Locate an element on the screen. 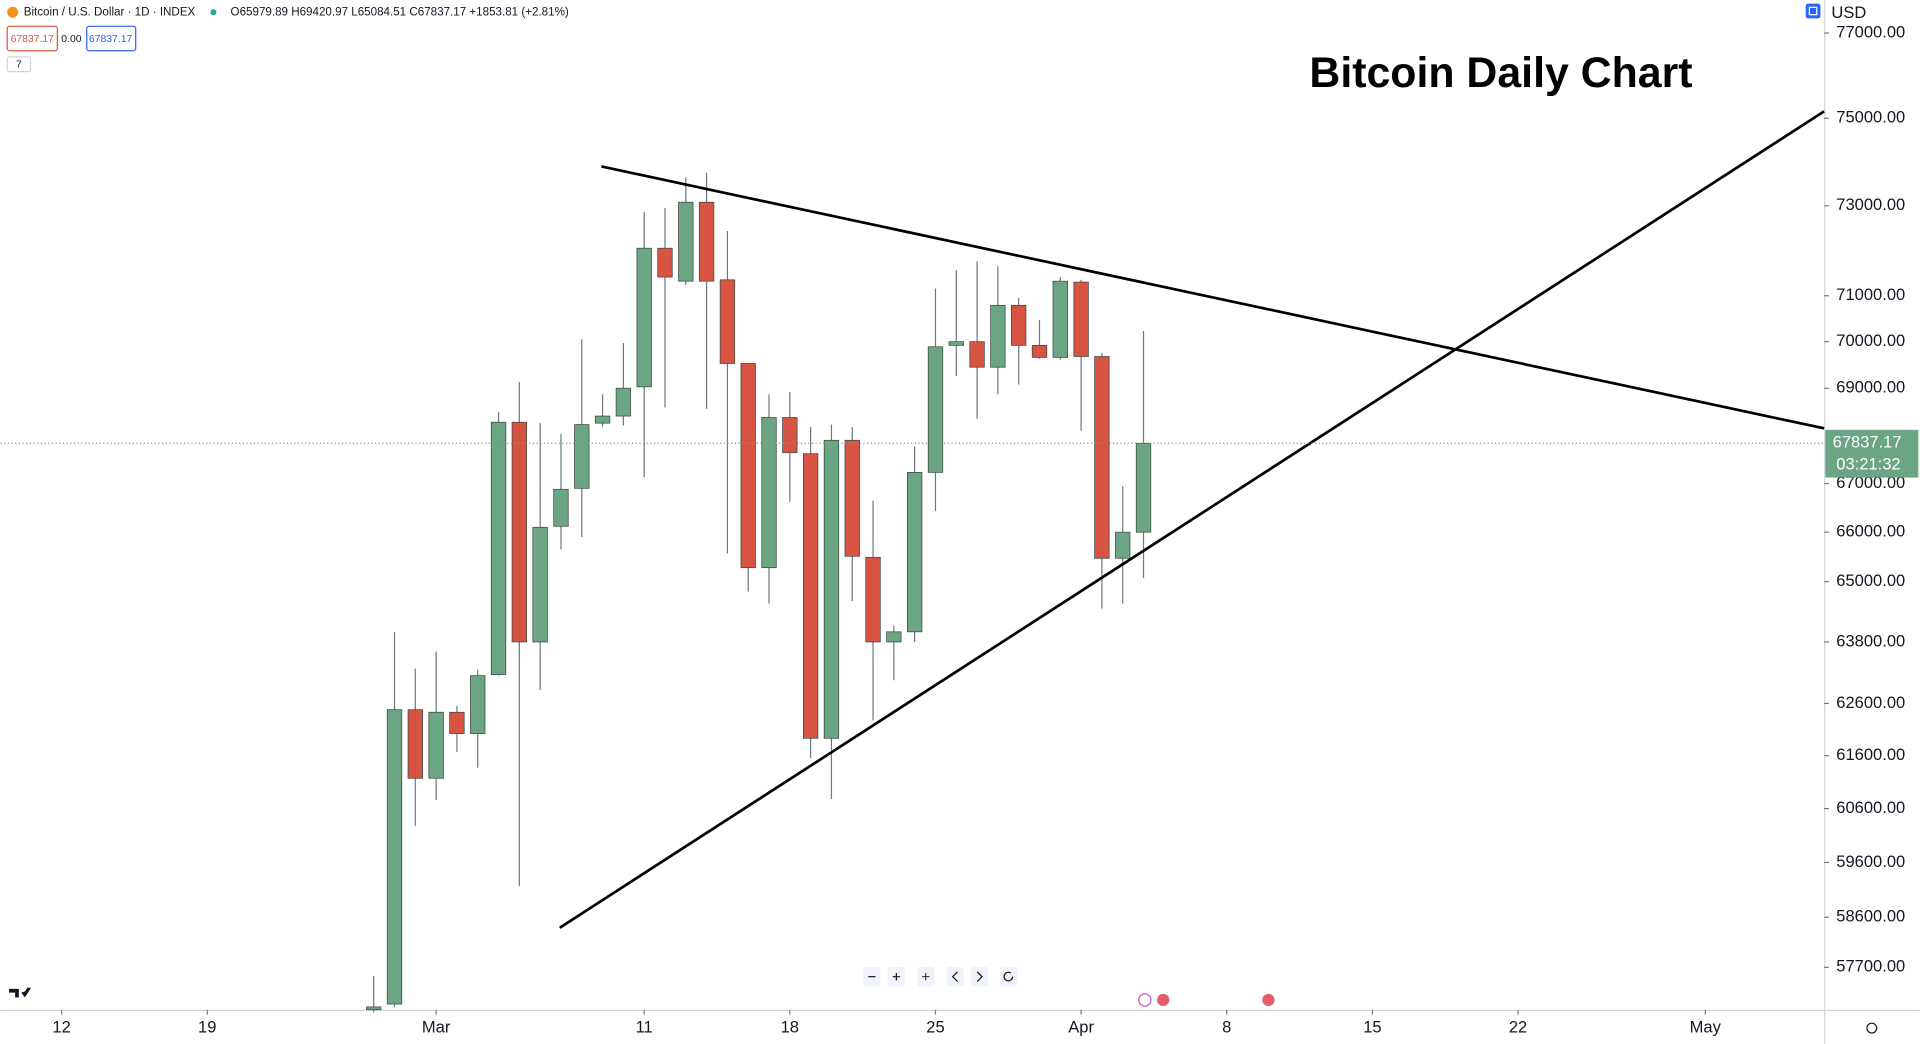  x-tick-label: 18 is located at coordinates (790, 1026).